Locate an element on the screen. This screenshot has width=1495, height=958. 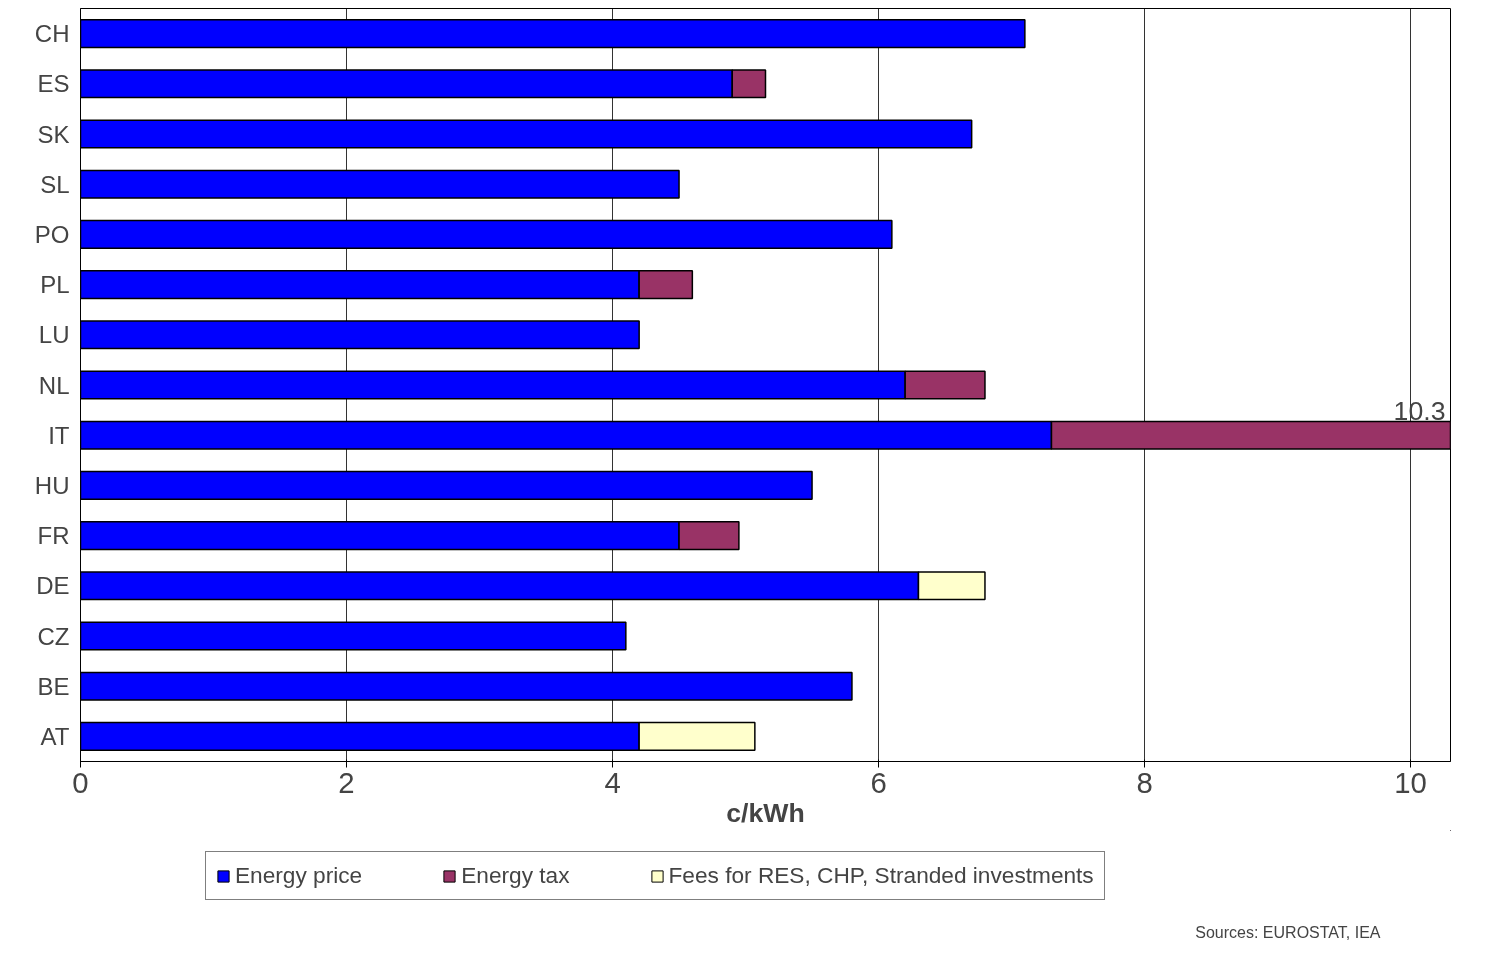
x-tick-label: 6 is located at coordinates (878, 782).